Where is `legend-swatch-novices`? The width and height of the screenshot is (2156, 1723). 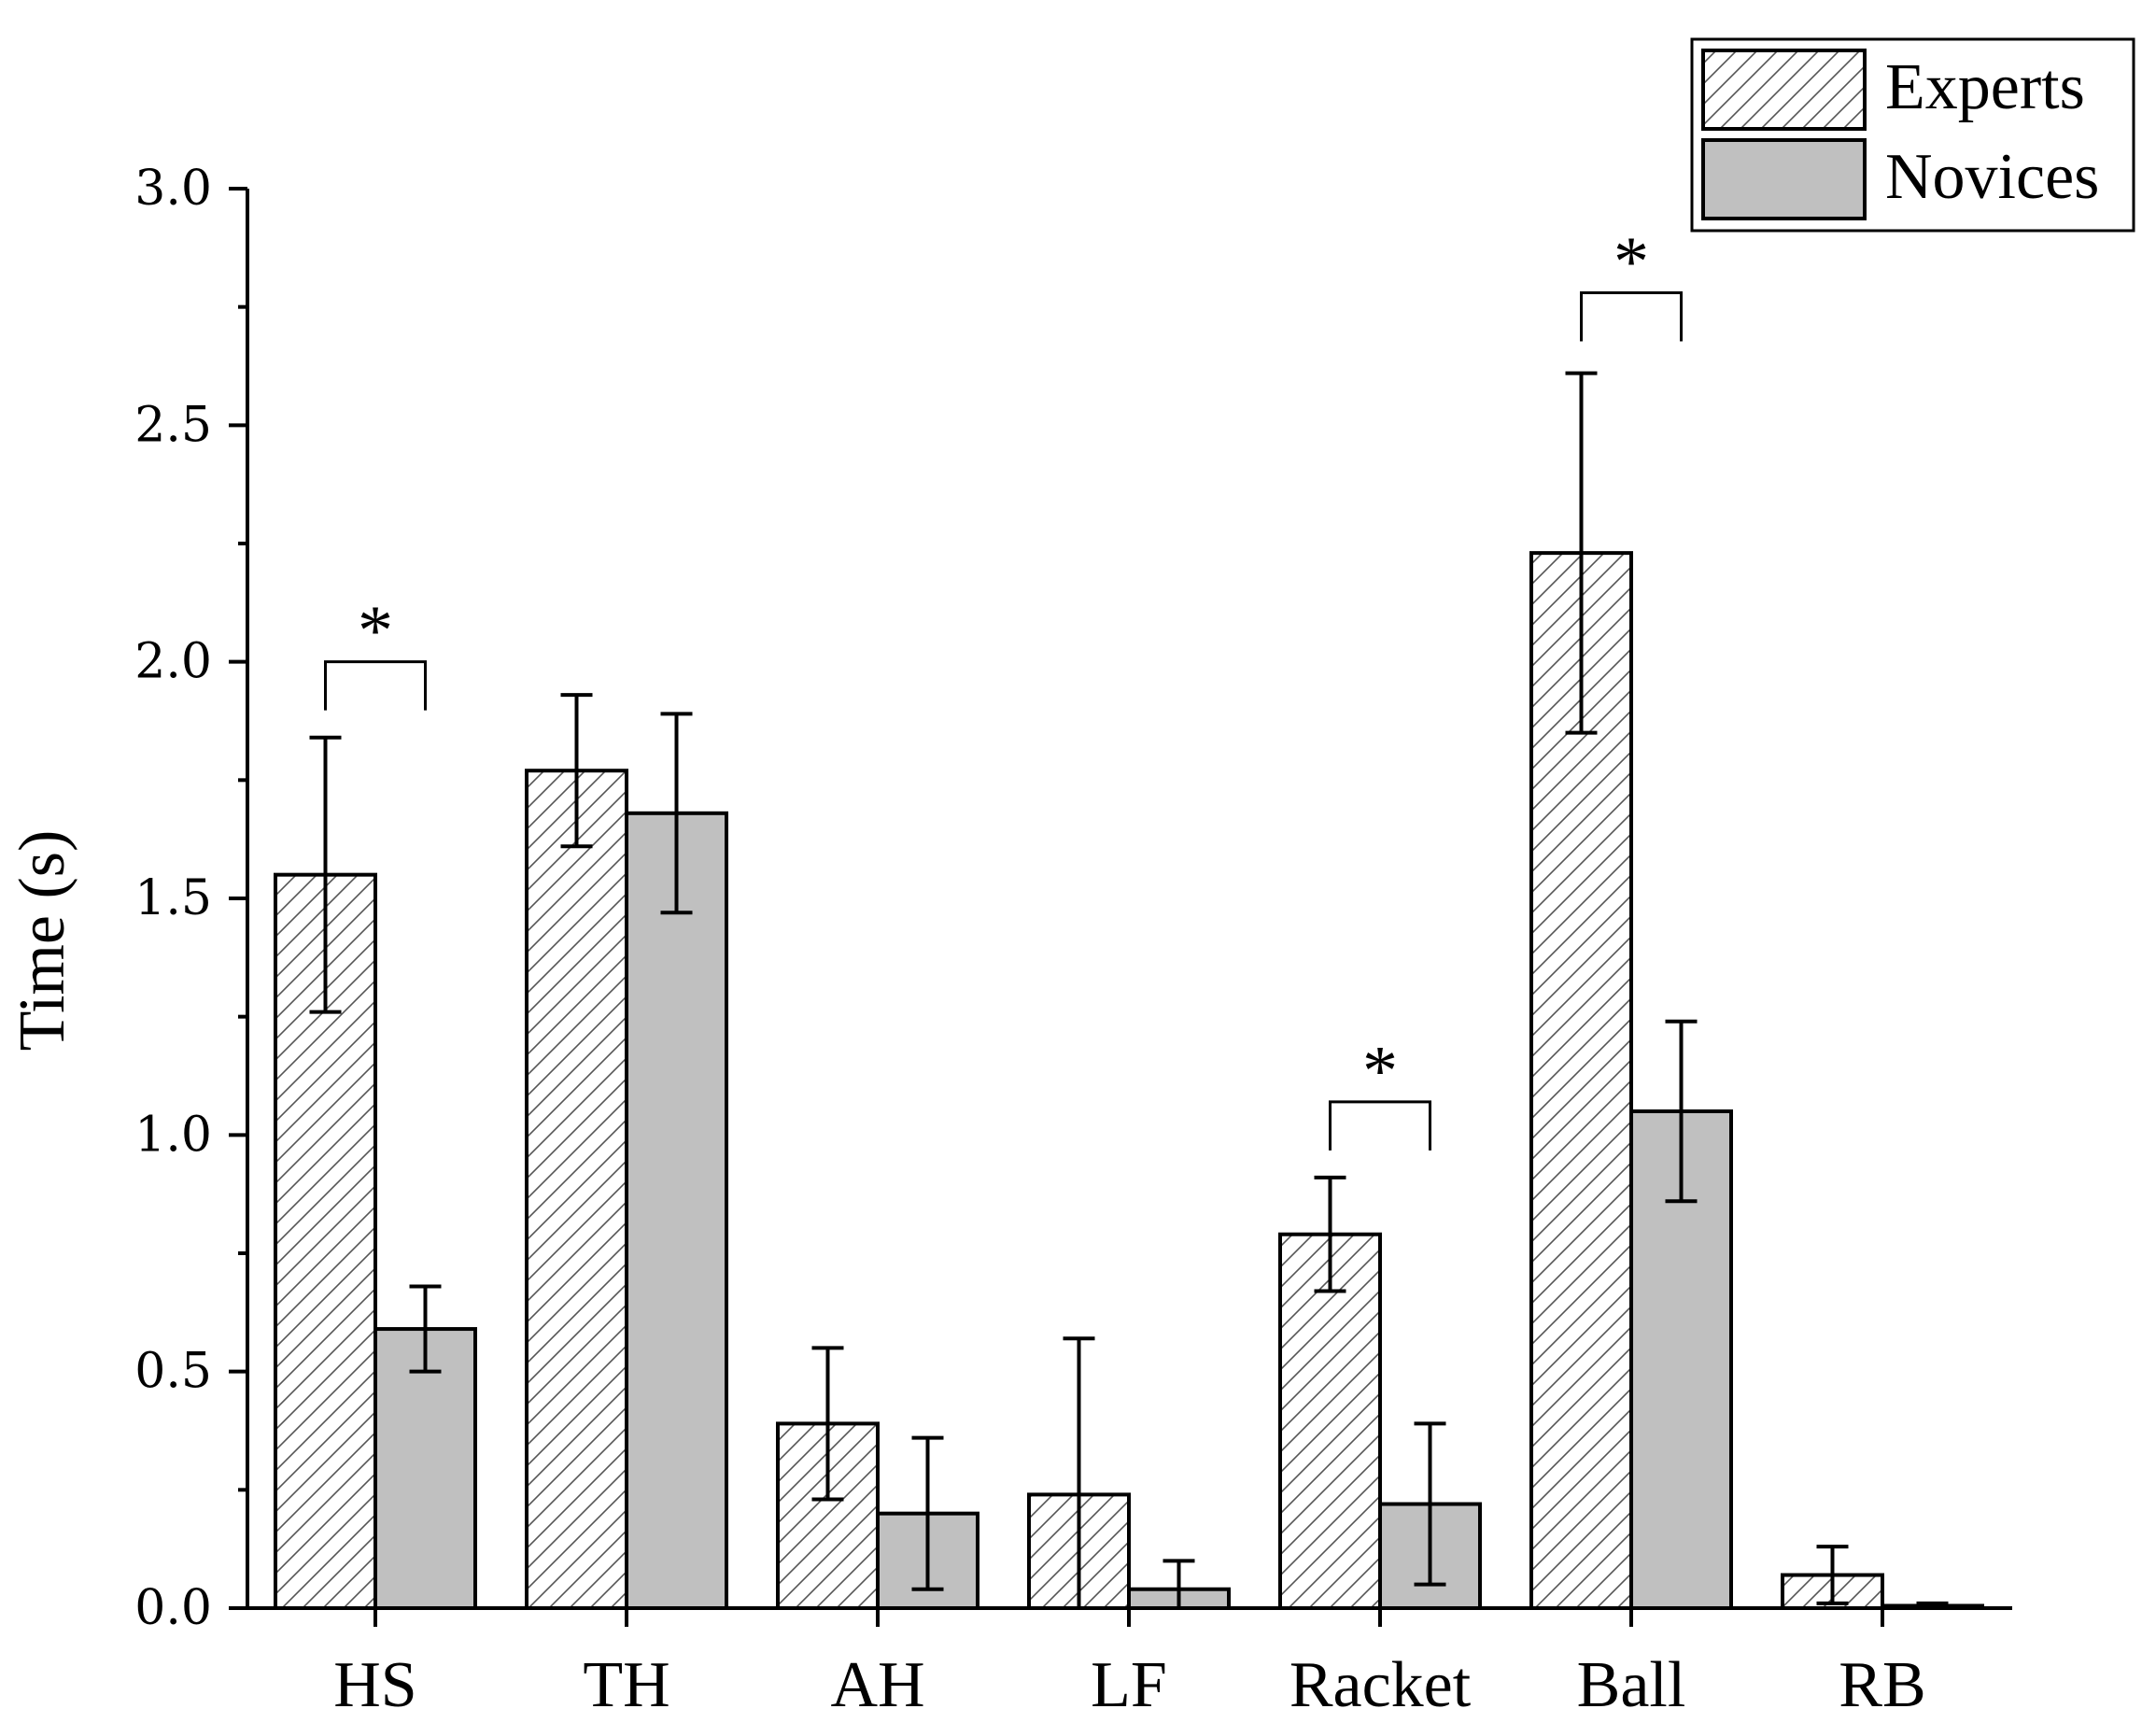 legend-swatch-novices is located at coordinates (1784, 179).